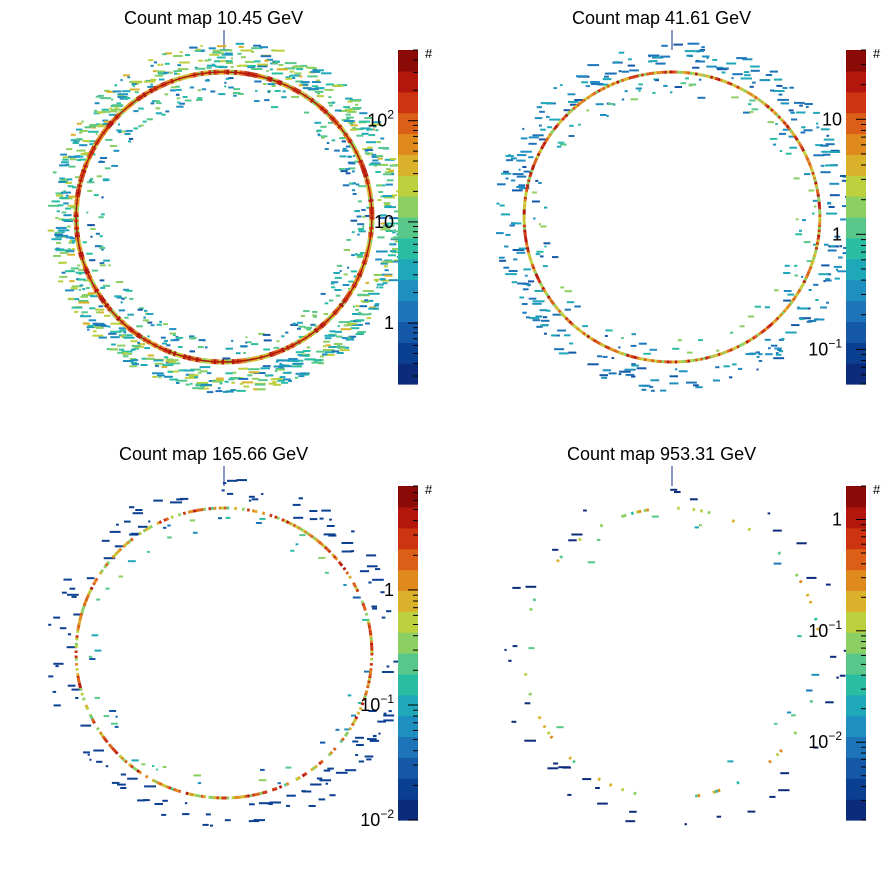 Image resolution: width=896 pixels, height=872 pixels. Describe the element at coordinates (214, 18) in the screenshot. I see `panel-1-title: Count map 10.45 GeV` at that location.